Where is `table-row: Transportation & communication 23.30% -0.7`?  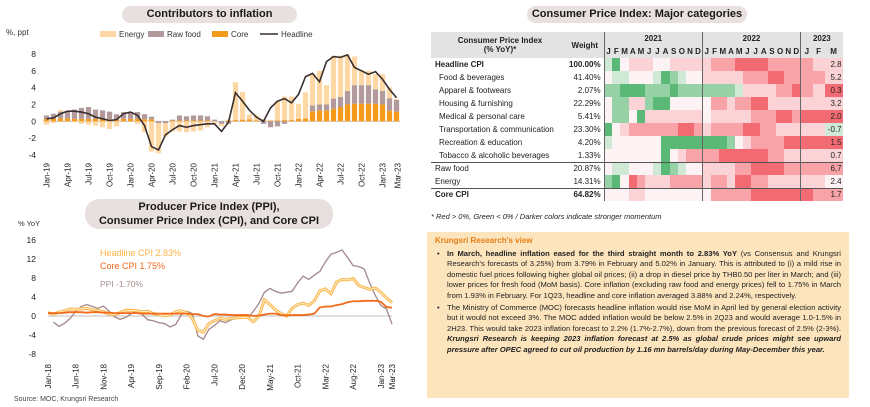 table-row: Transportation & communication 23.30% -0.7 is located at coordinates (637, 129).